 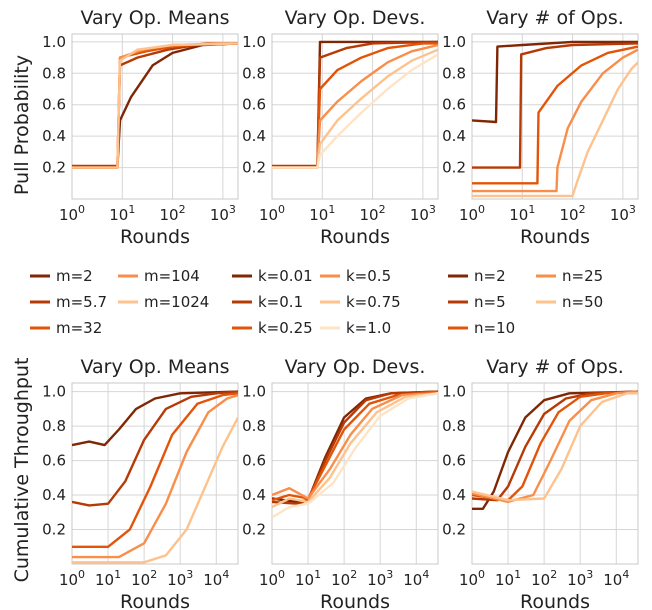 What do you see at coordinates (373, 302) in the screenshot?
I see `legend-label: k=0.75` at bounding box center [373, 302].